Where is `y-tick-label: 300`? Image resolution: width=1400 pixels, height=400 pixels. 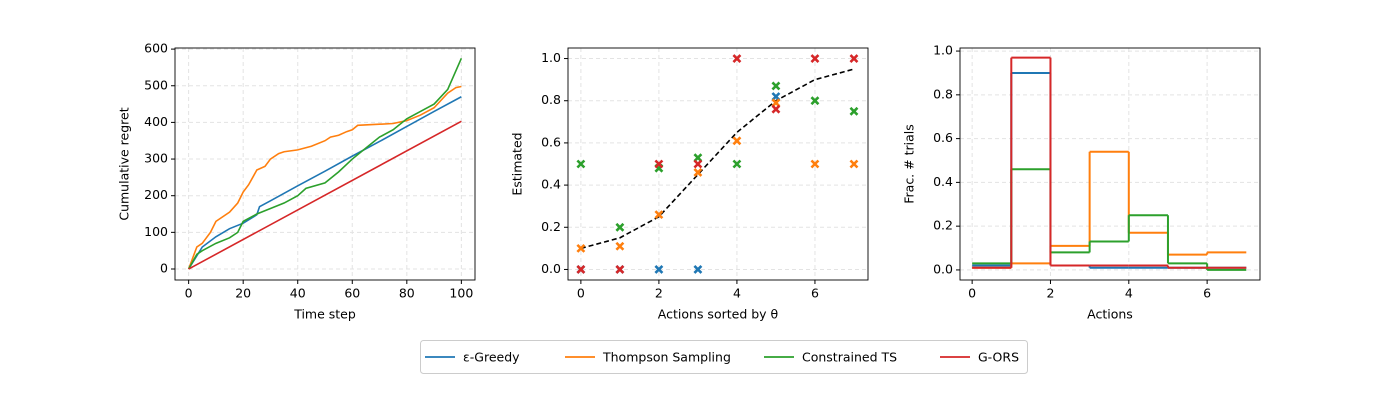 y-tick-label: 300 is located at coordinates (156, 158).